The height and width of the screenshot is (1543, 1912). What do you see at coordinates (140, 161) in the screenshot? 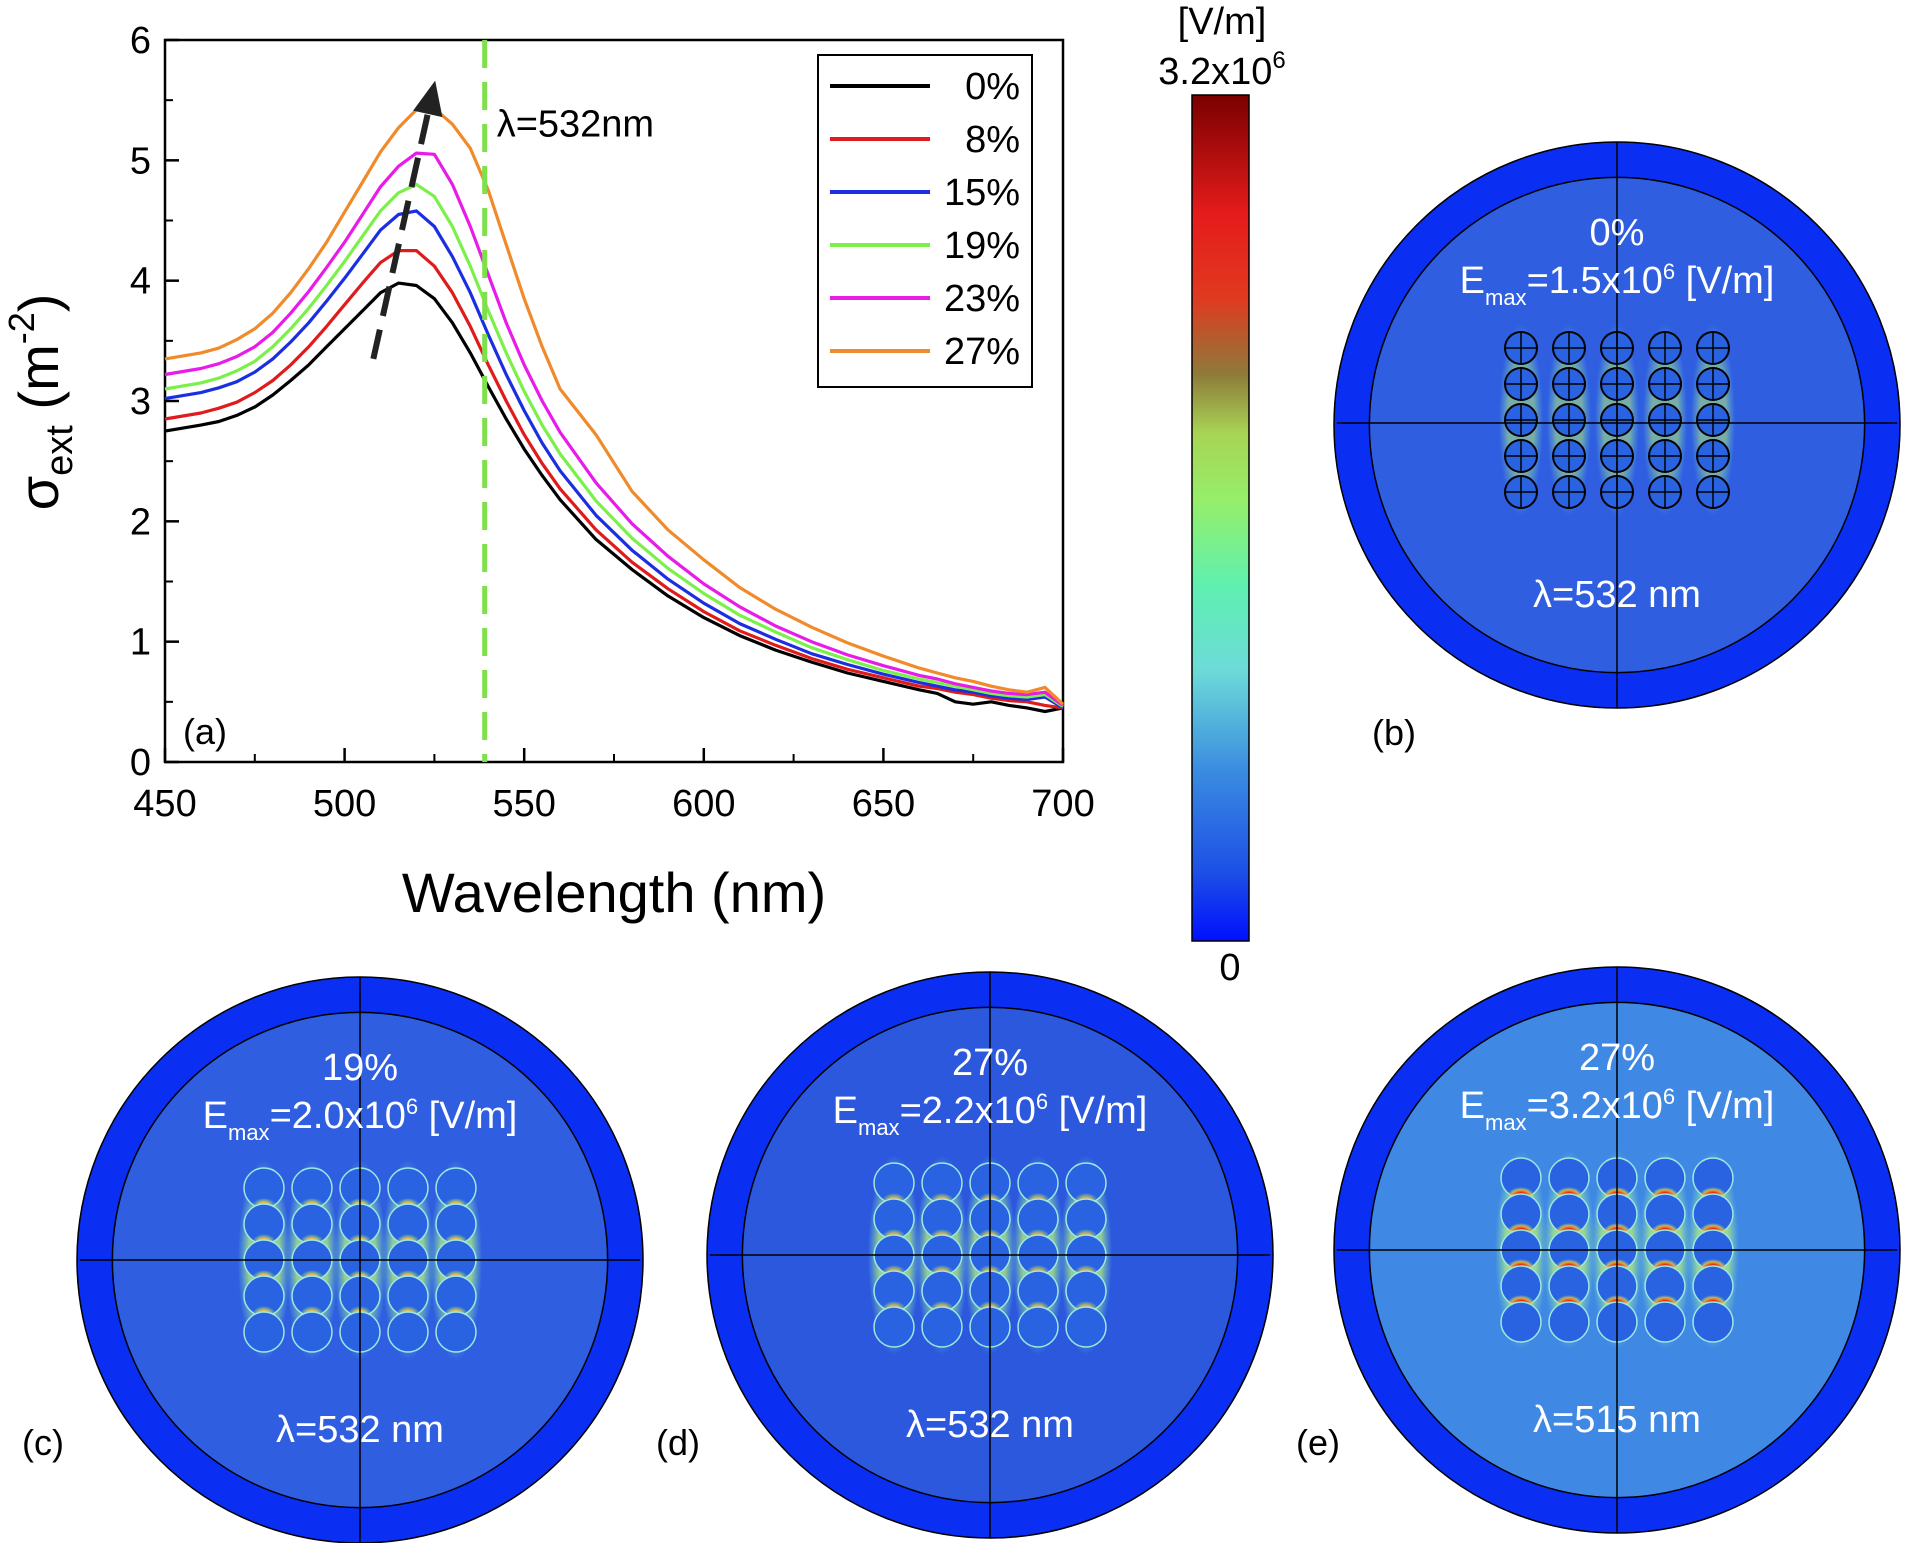
I see `y-tick-label: 5` at bounding box center [140, 161].